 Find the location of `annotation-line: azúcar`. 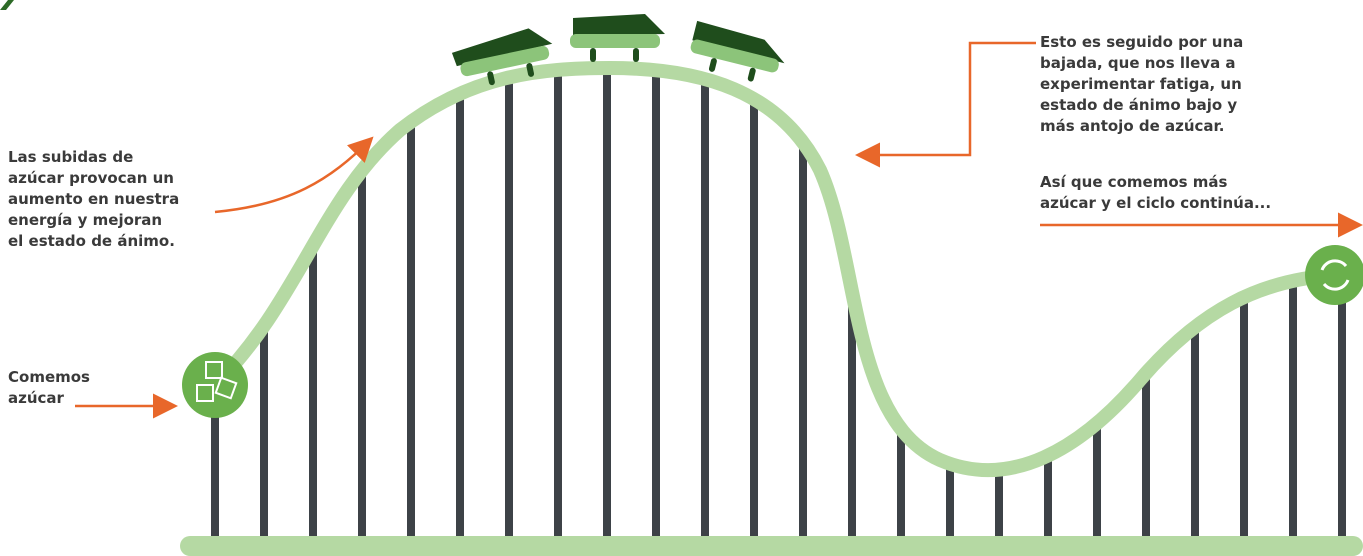

annotation-line: azúcar is located at coordinates (36, 398).